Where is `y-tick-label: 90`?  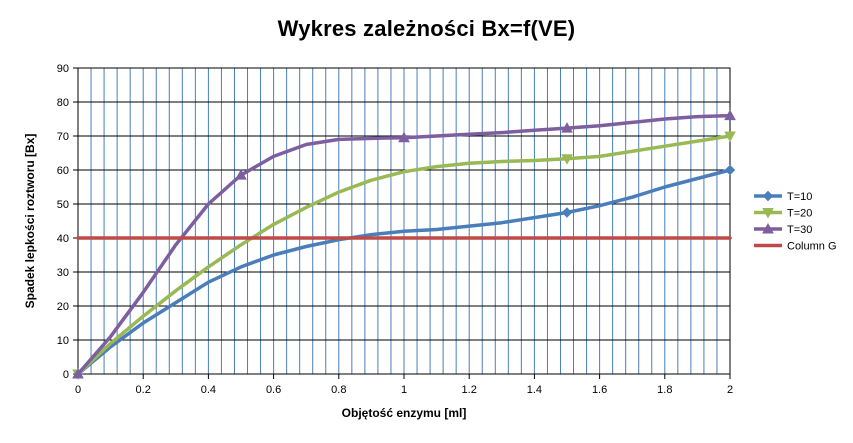
y-tick-label: 90 is located at coordinates (63, 69).